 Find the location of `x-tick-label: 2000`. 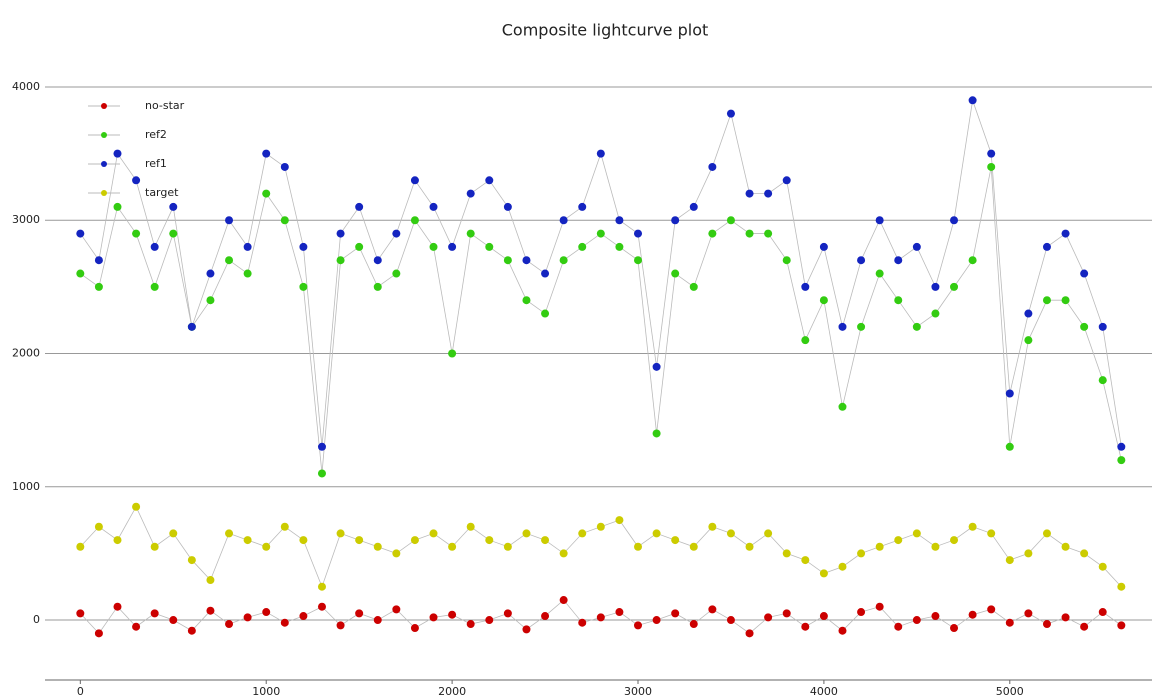

x-tick-label: 2000 is located at coordinates (452, 691).